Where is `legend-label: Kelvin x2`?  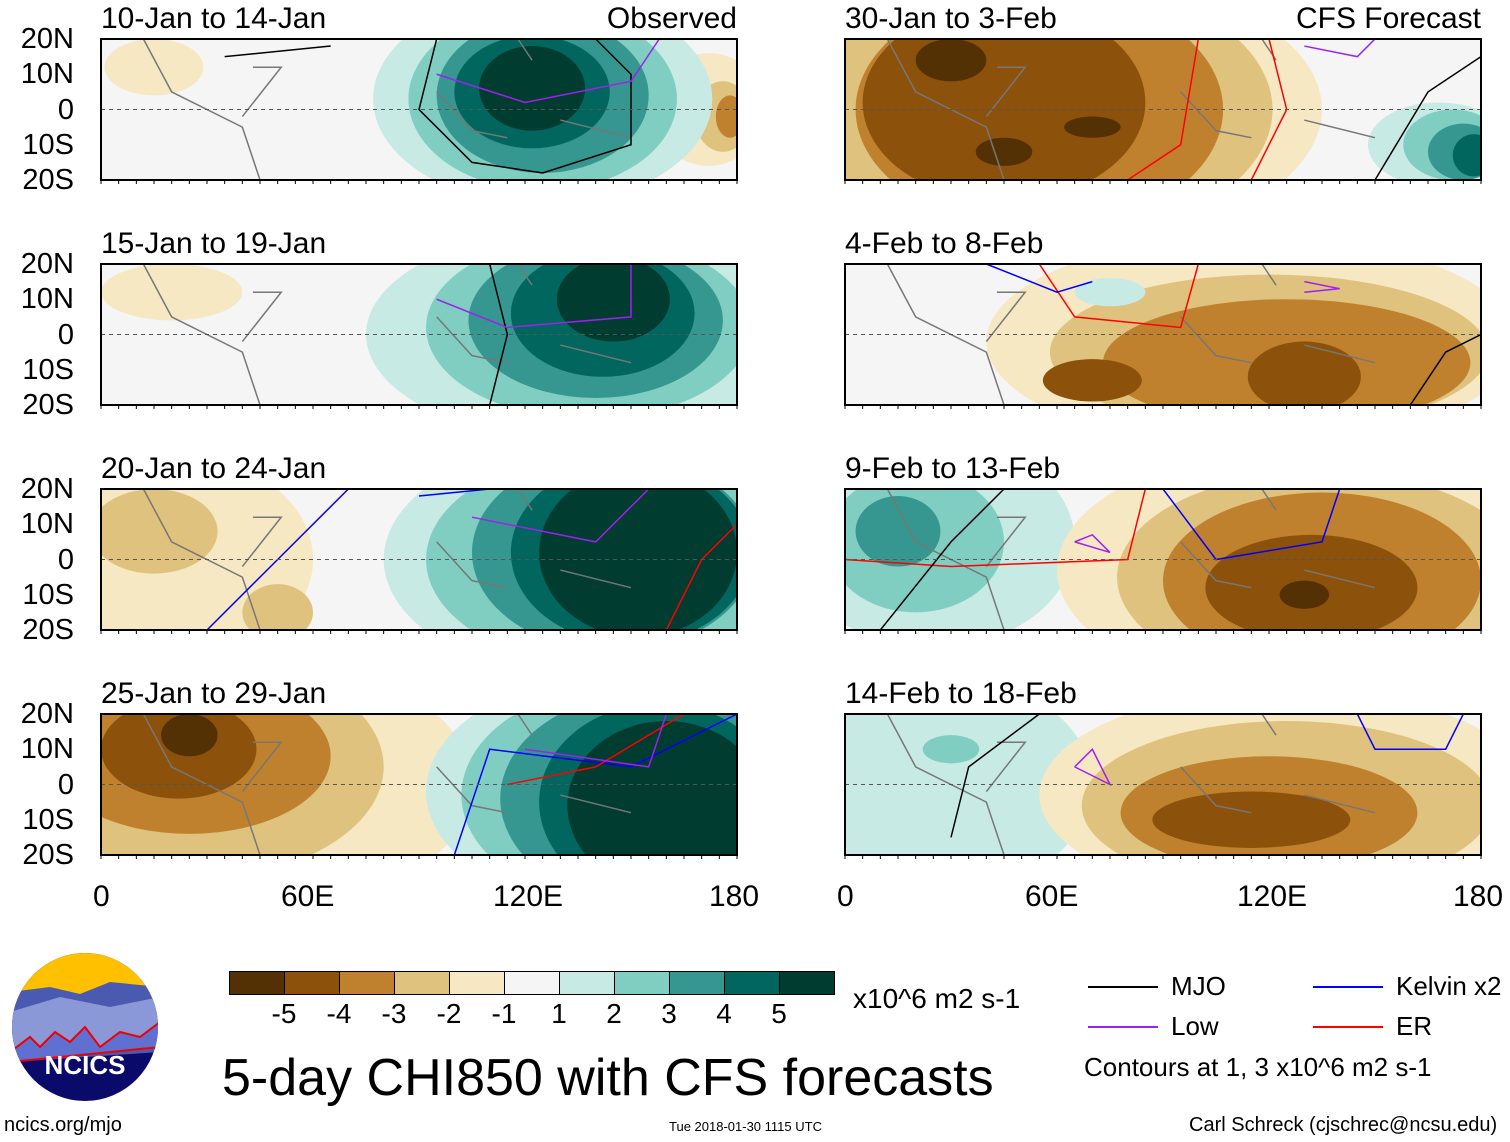 legend-label: Kelvin x2 is located at coordinates (1449, 986).